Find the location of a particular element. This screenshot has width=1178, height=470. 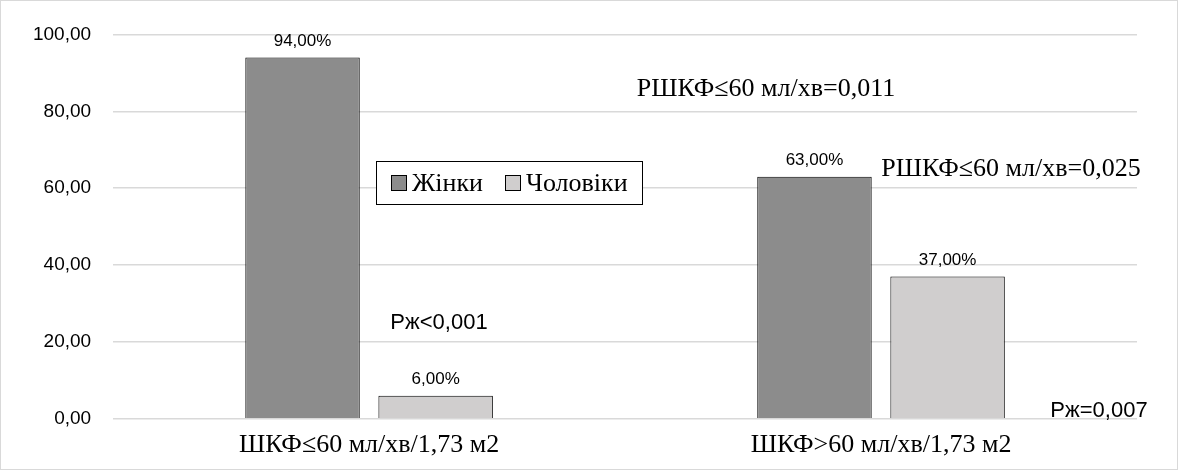

data-label: 37,00% is located at coordinates (947, 259).